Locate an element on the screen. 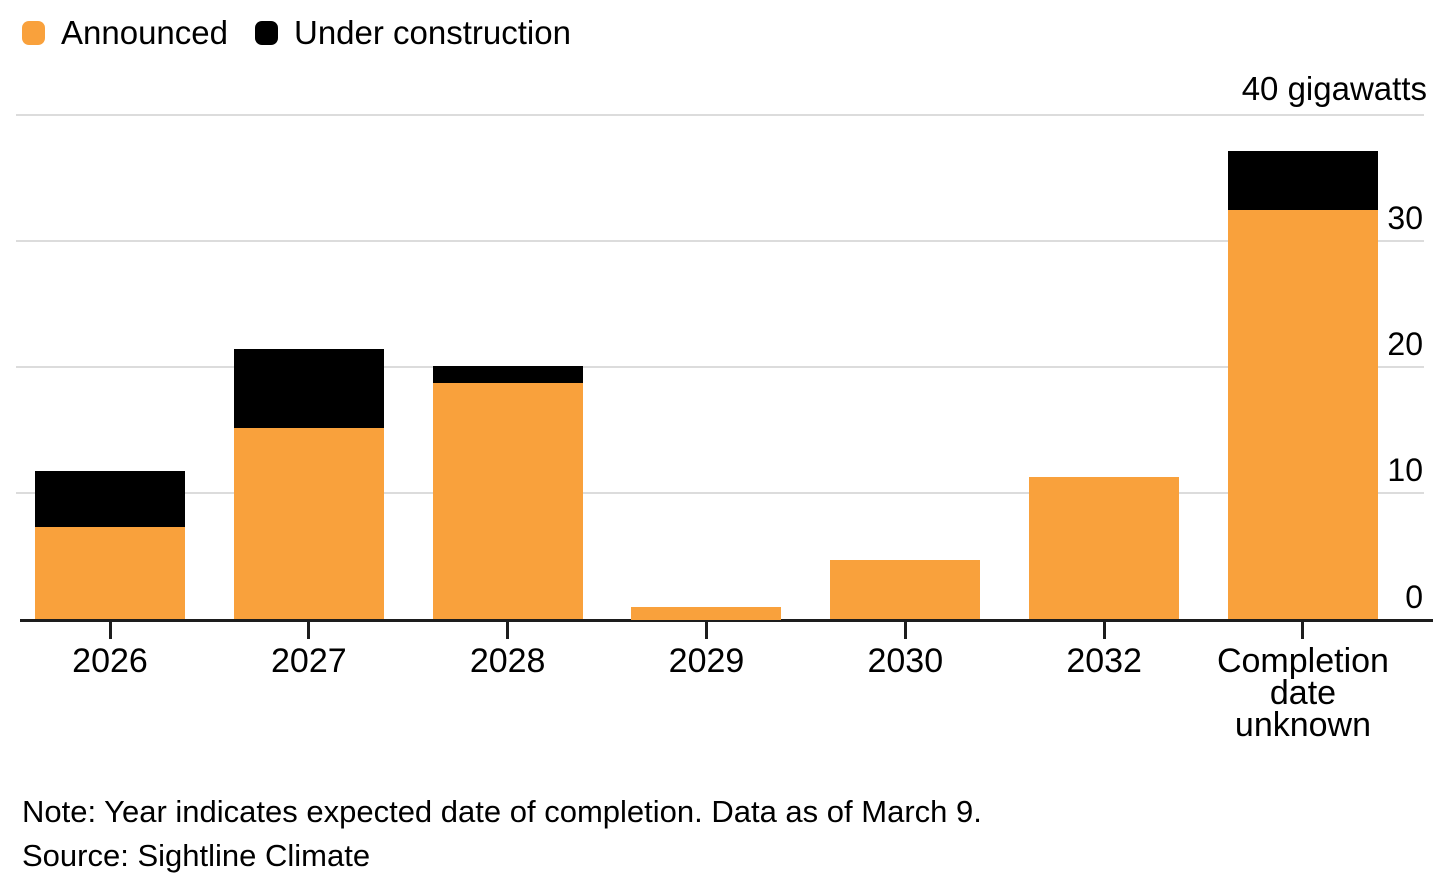 This screenshot has height=881, width=1445. chart-source: Source: Sightline Climate is located at coordinates (196, 855).